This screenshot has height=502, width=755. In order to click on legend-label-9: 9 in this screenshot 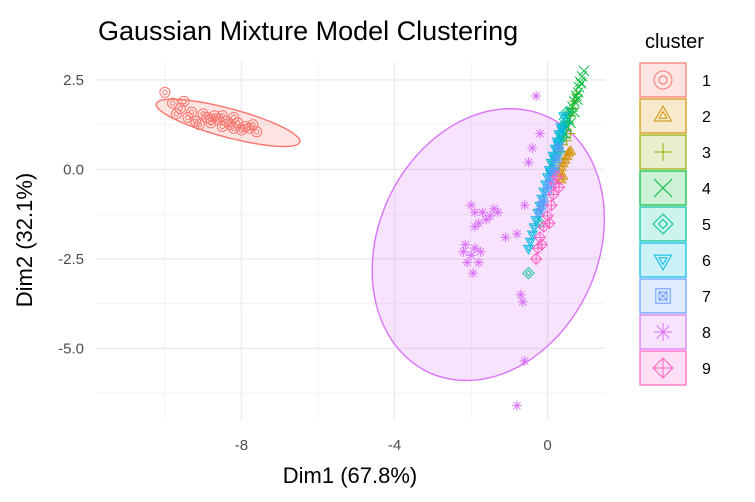, I will do `click(706, 369)`.